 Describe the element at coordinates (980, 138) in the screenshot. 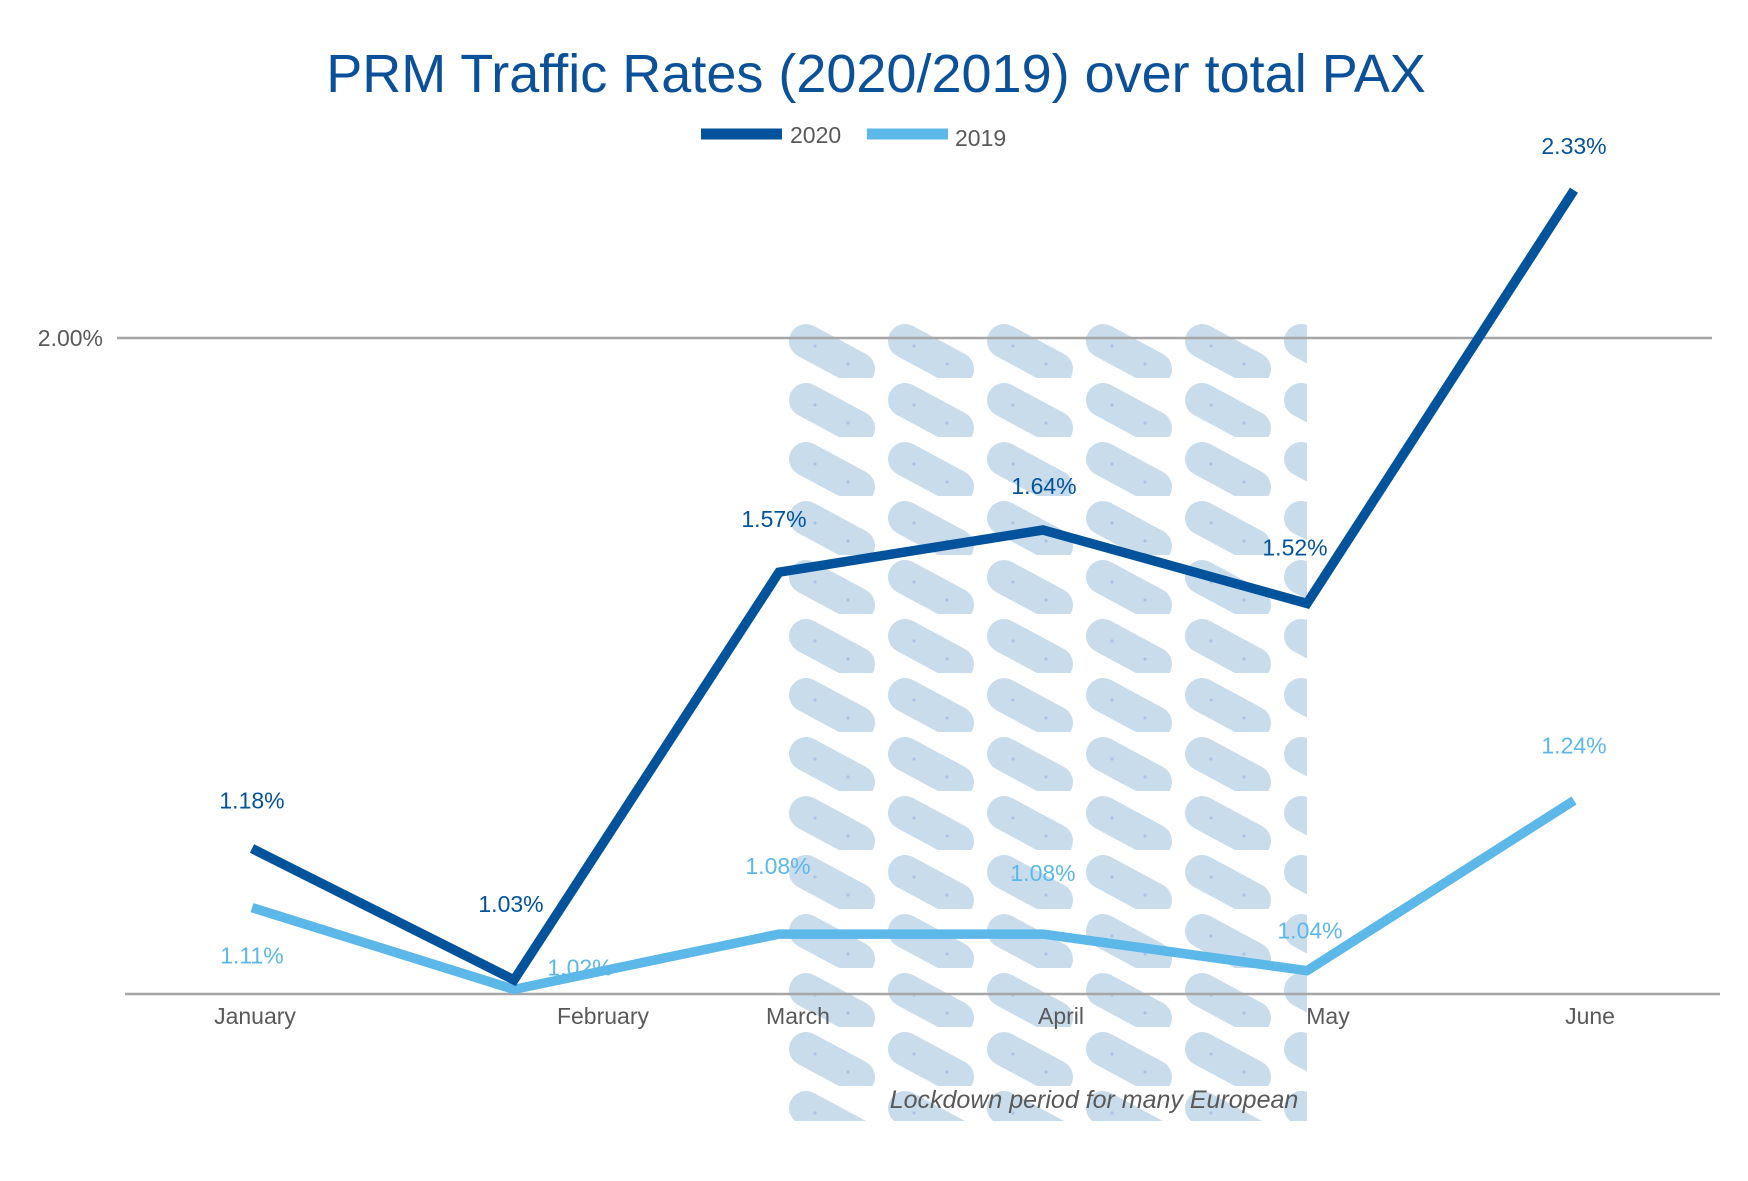

I see `legend-label-2019: 2019` at that location.